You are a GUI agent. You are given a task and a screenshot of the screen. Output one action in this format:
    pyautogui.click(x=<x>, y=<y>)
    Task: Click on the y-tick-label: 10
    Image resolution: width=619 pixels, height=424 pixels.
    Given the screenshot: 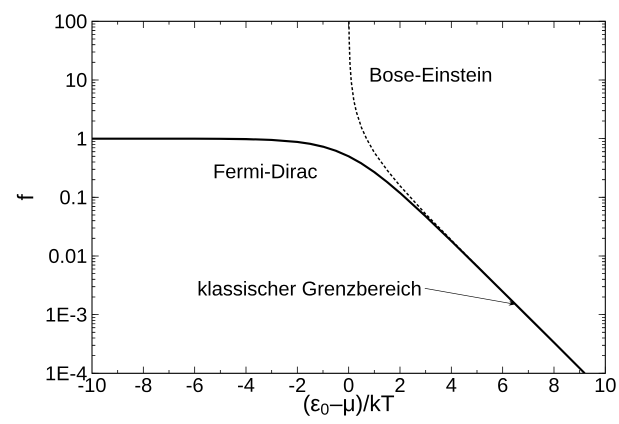 What is the action you would take?
    pyautogui.click(x=76, y=80)
    